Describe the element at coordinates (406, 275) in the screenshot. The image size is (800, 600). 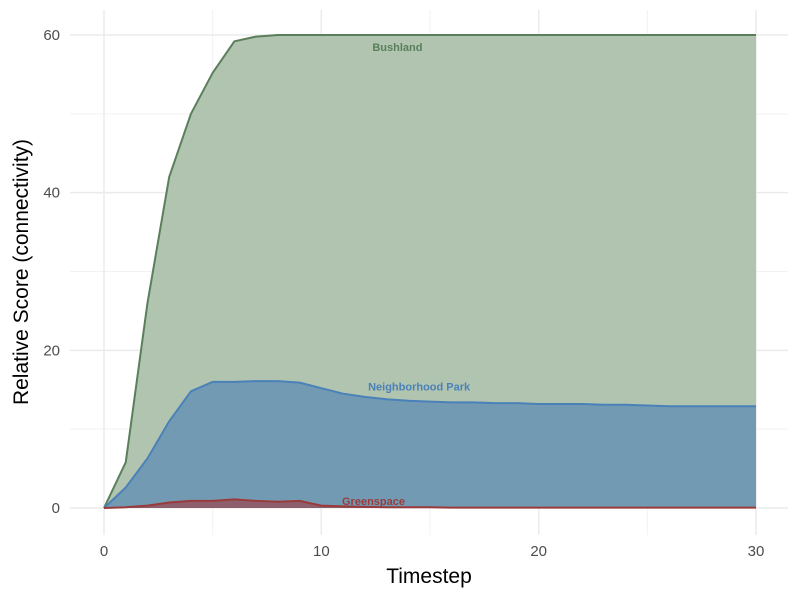
I see `series-labels: Bushland Neighborhood Park Greenspace` at that location.